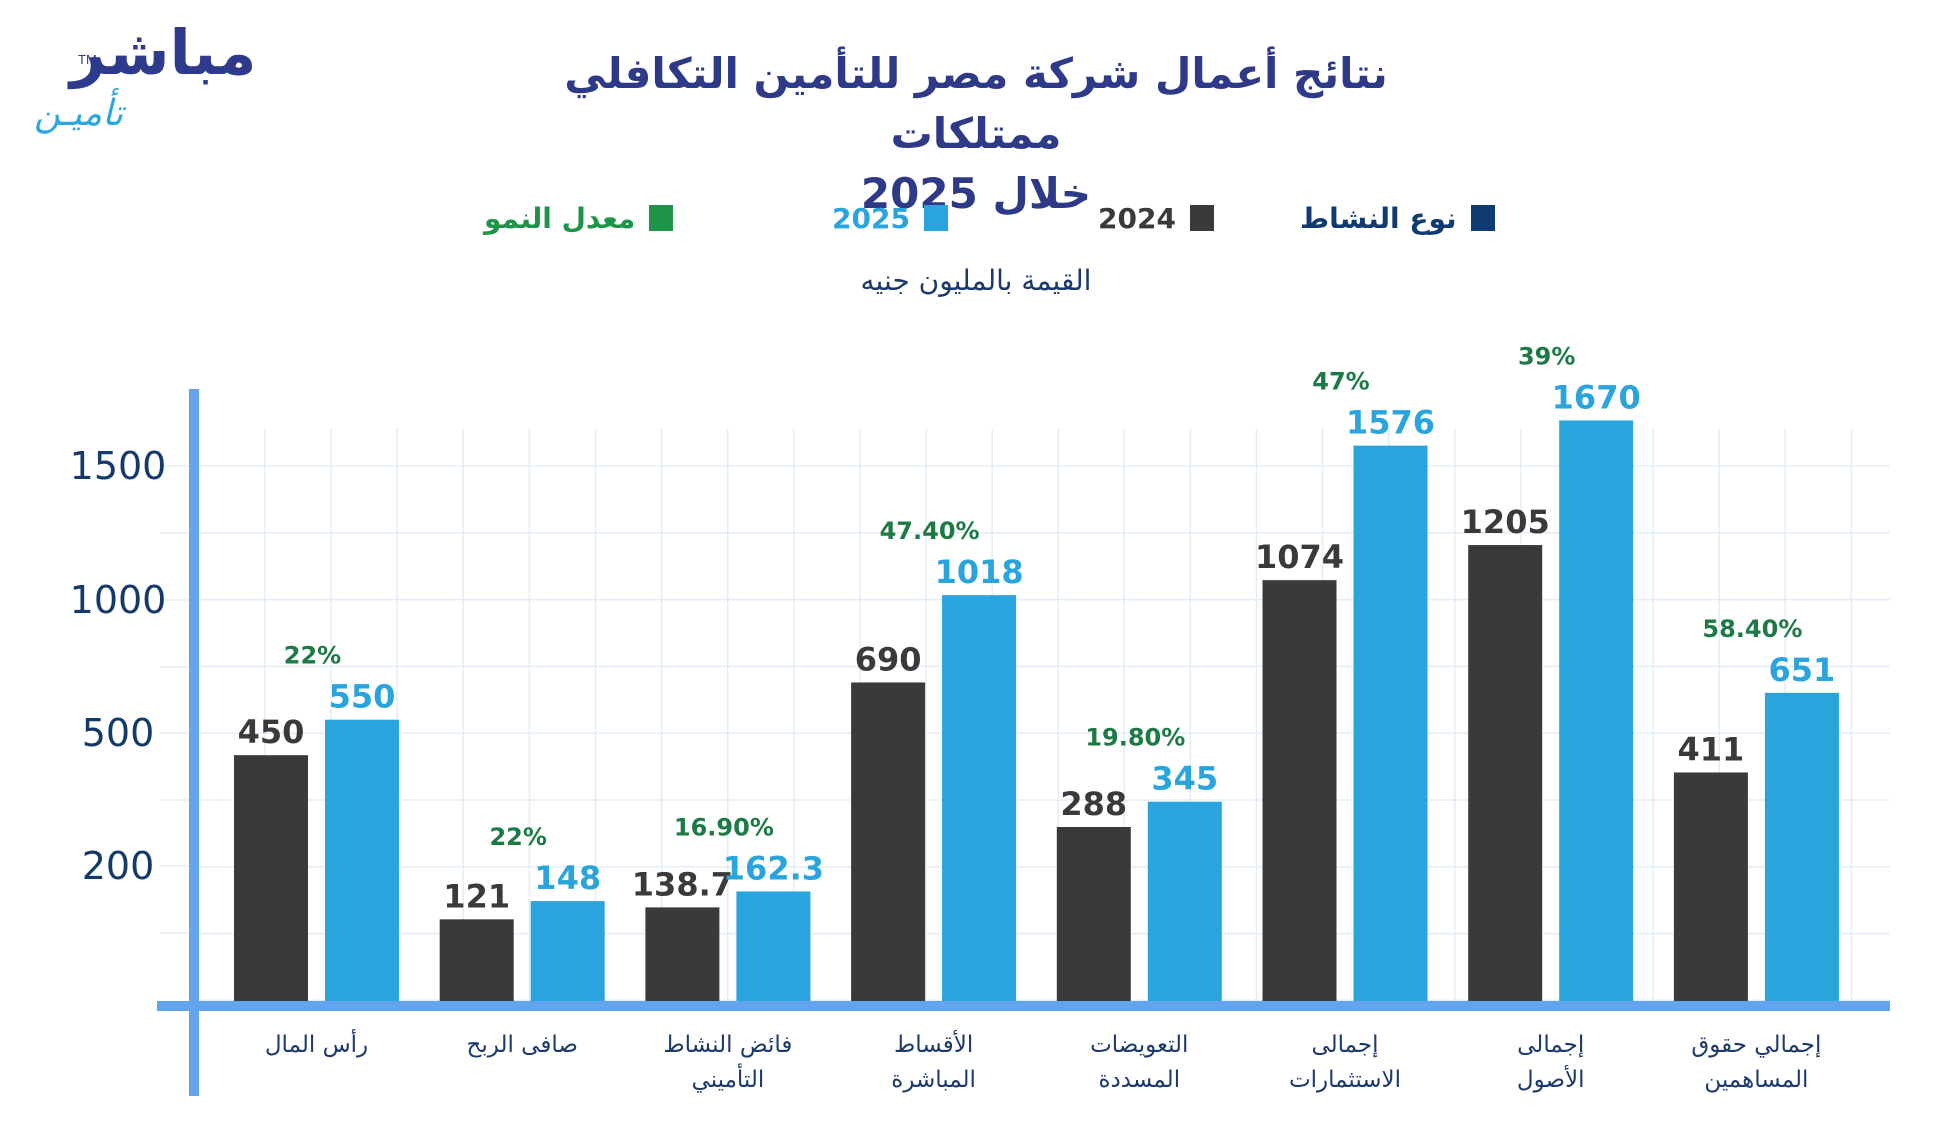  What do you see at coordinates (1711, 749) in the screenshot?
I see `data-label-2024: 411` at bounding box center [1711, 749].